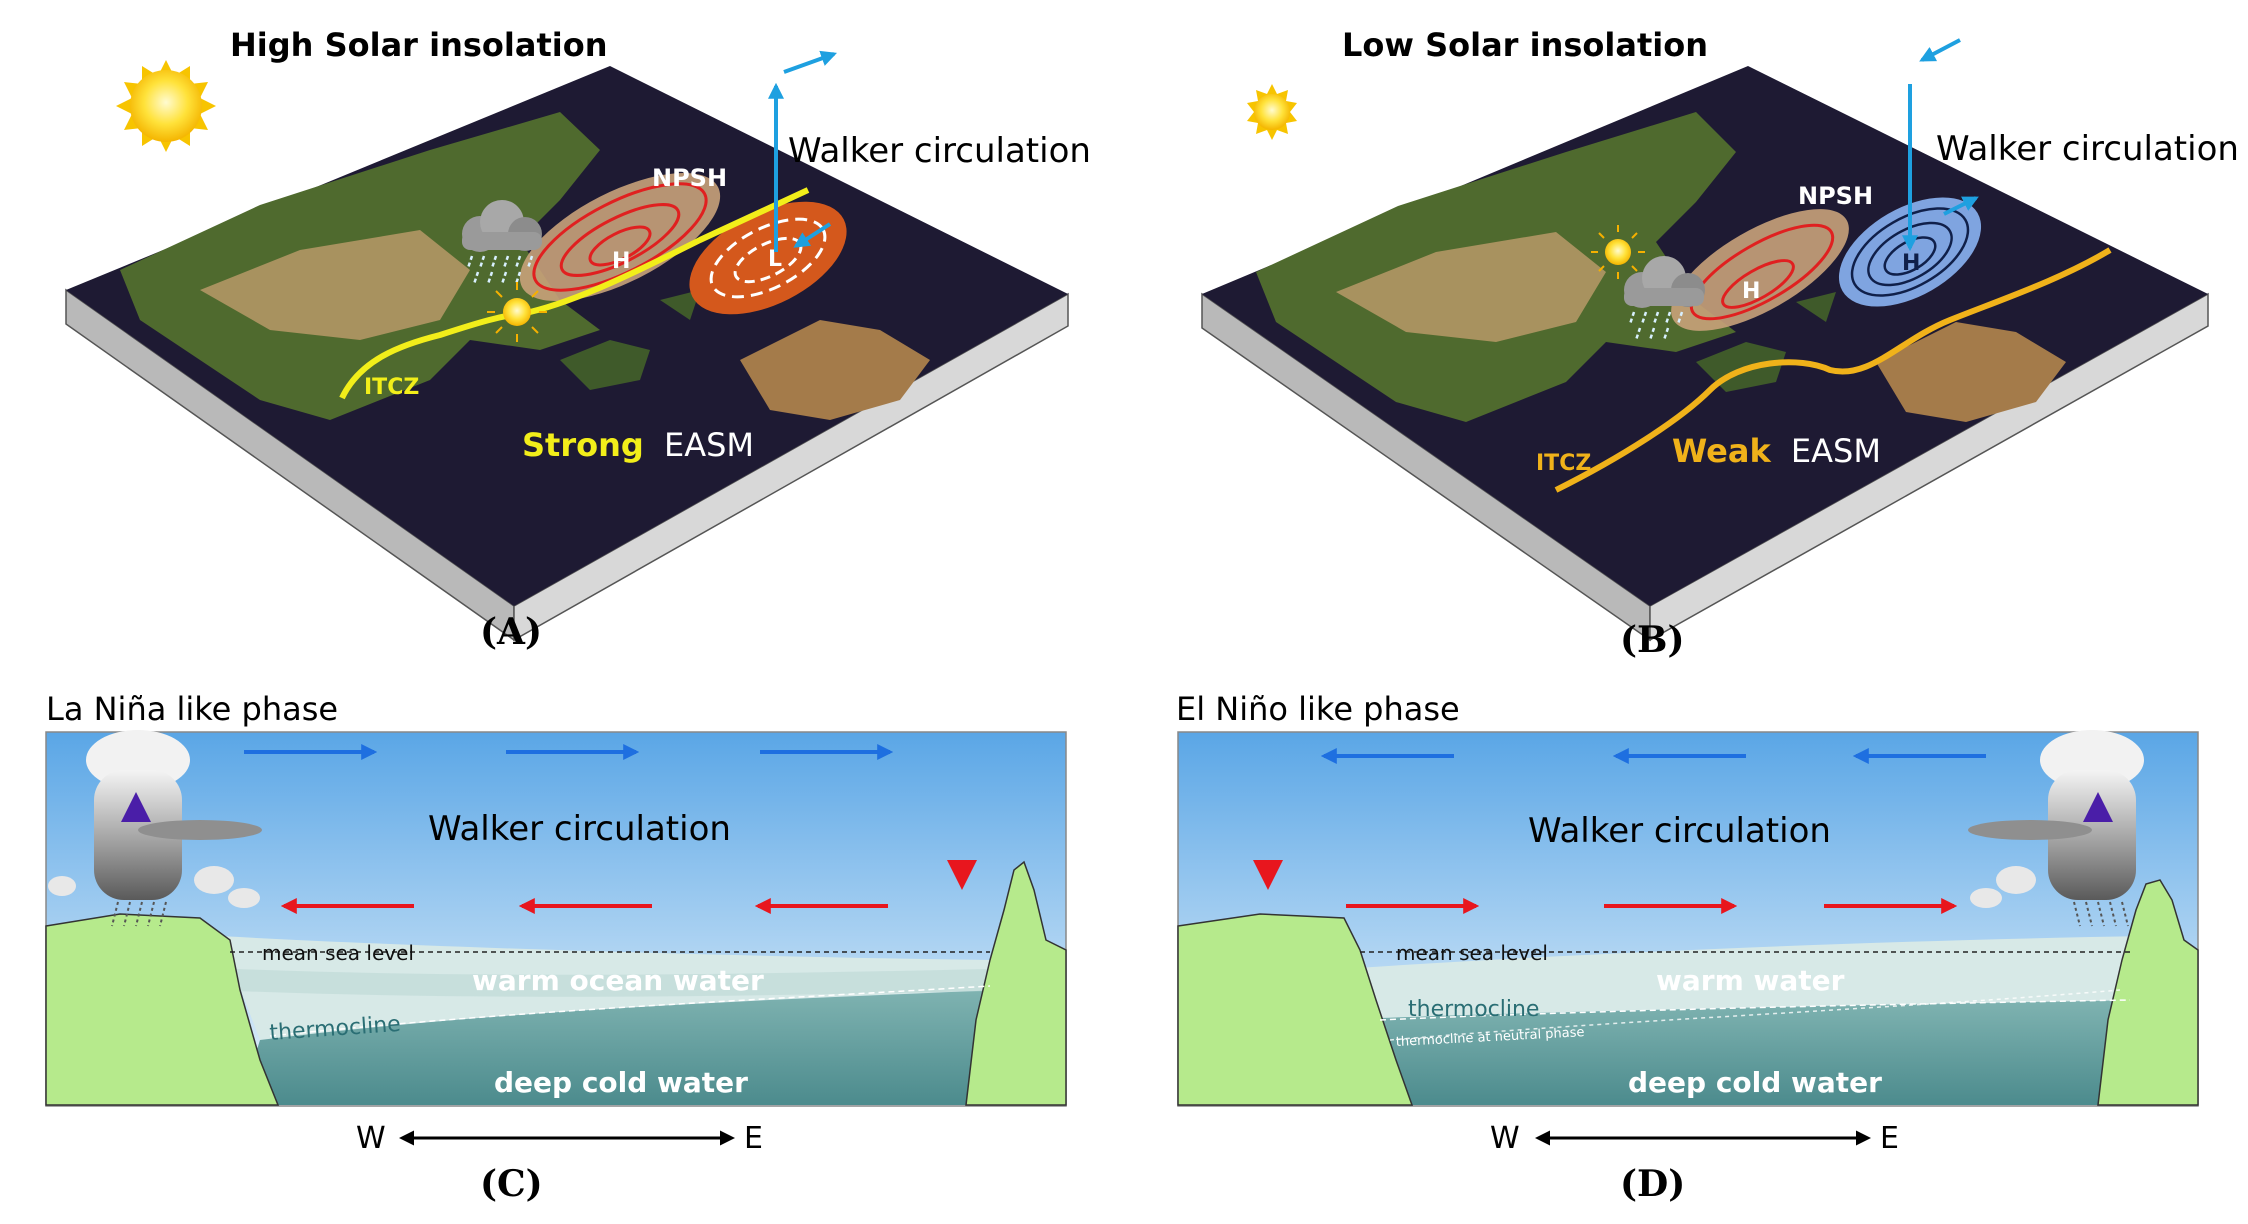 Image resolution: width=2248 pixels, height=1224 pixels. I want to click on panel-a-land-australia, so click(835, 370).